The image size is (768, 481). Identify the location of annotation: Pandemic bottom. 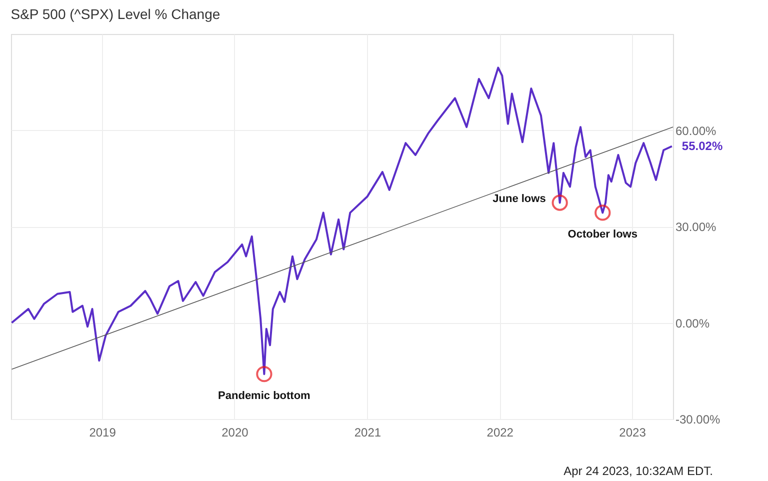
(264, 396).